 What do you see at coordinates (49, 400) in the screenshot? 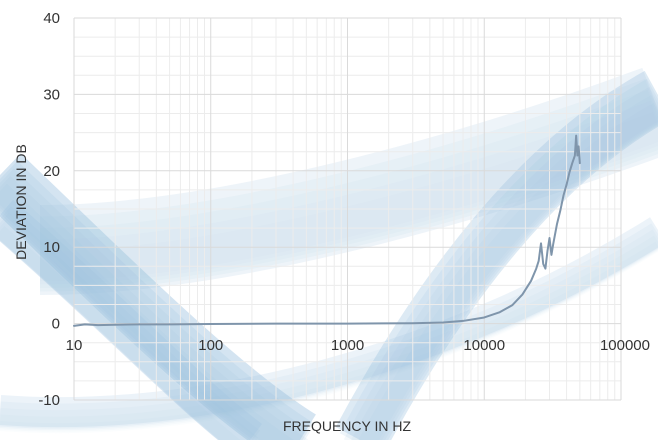
I see `y-tick-label: -10` at bounding box center [49, 400].